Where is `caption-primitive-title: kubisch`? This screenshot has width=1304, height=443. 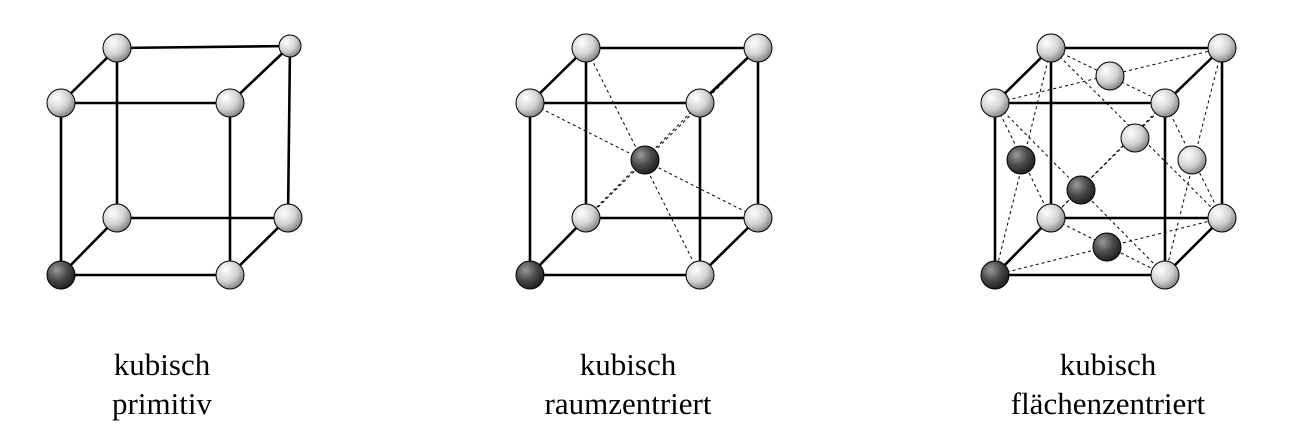
caption-primitive-title: kubisch is located at coordinates (162, 364).